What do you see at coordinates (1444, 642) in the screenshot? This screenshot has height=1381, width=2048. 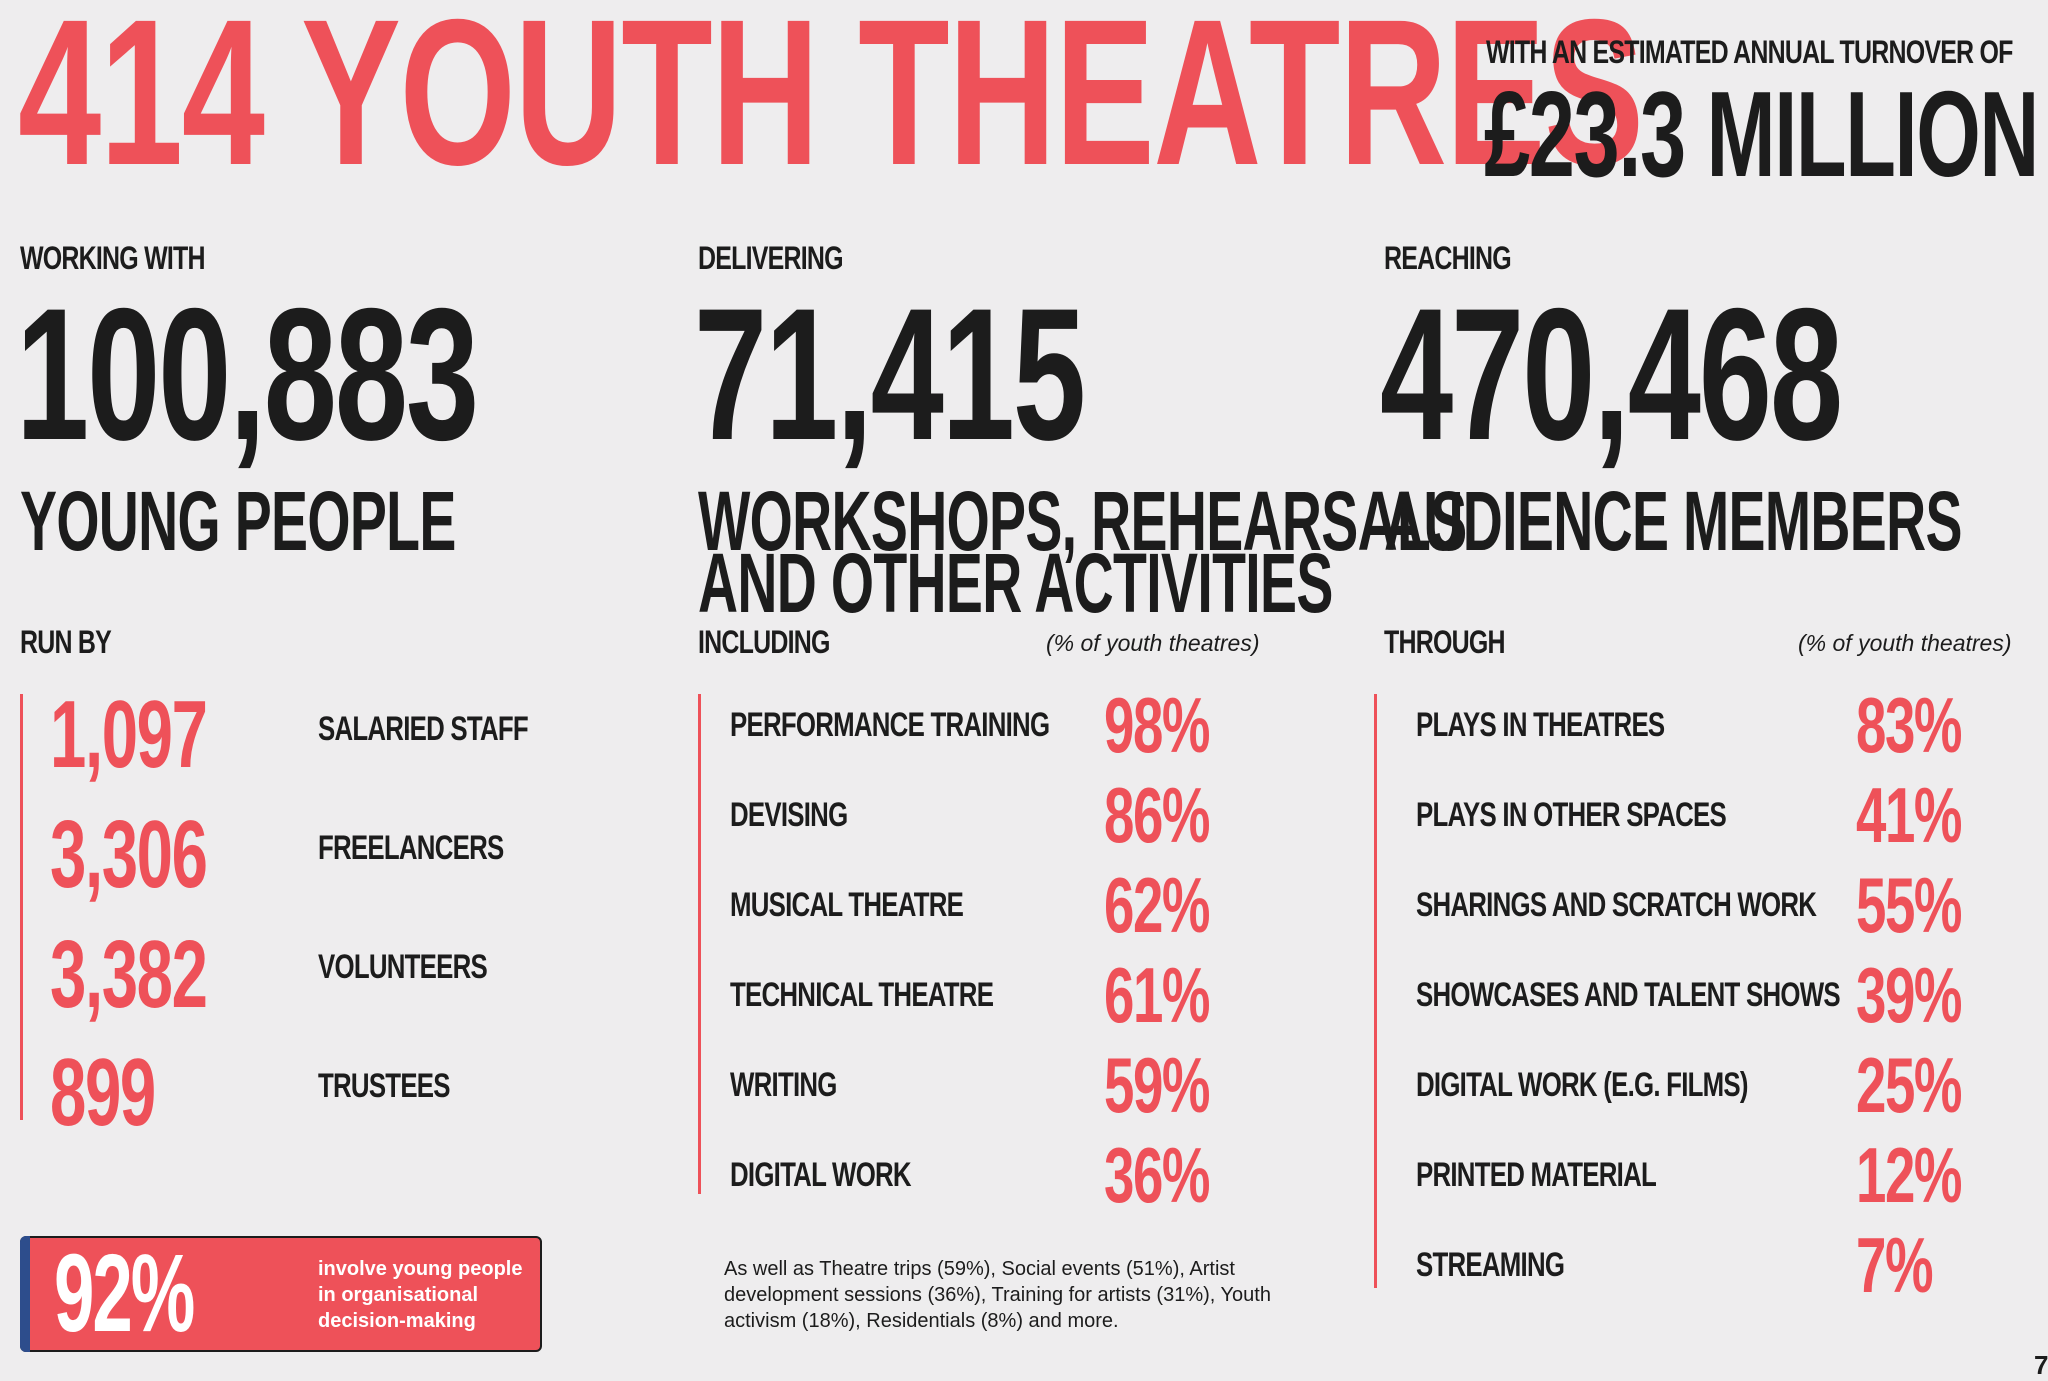 I see `through-label: THROUGH` at bounding box center [1444, 642].